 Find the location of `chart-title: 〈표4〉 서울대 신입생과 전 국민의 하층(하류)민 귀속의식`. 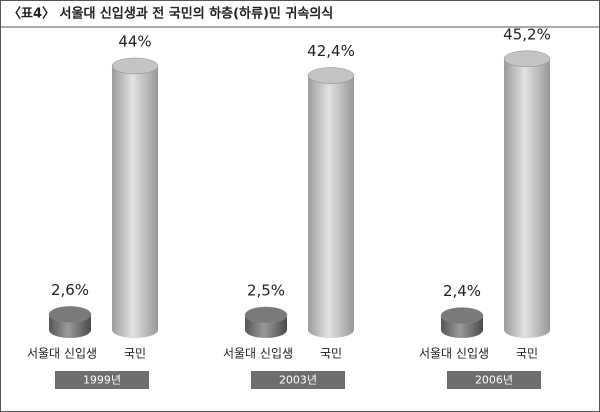

chart-title: 〈표4〉 서울대 신입생과 전 국민의 하층(하류)민 귀속의식 is located at coordinates (170, 14).